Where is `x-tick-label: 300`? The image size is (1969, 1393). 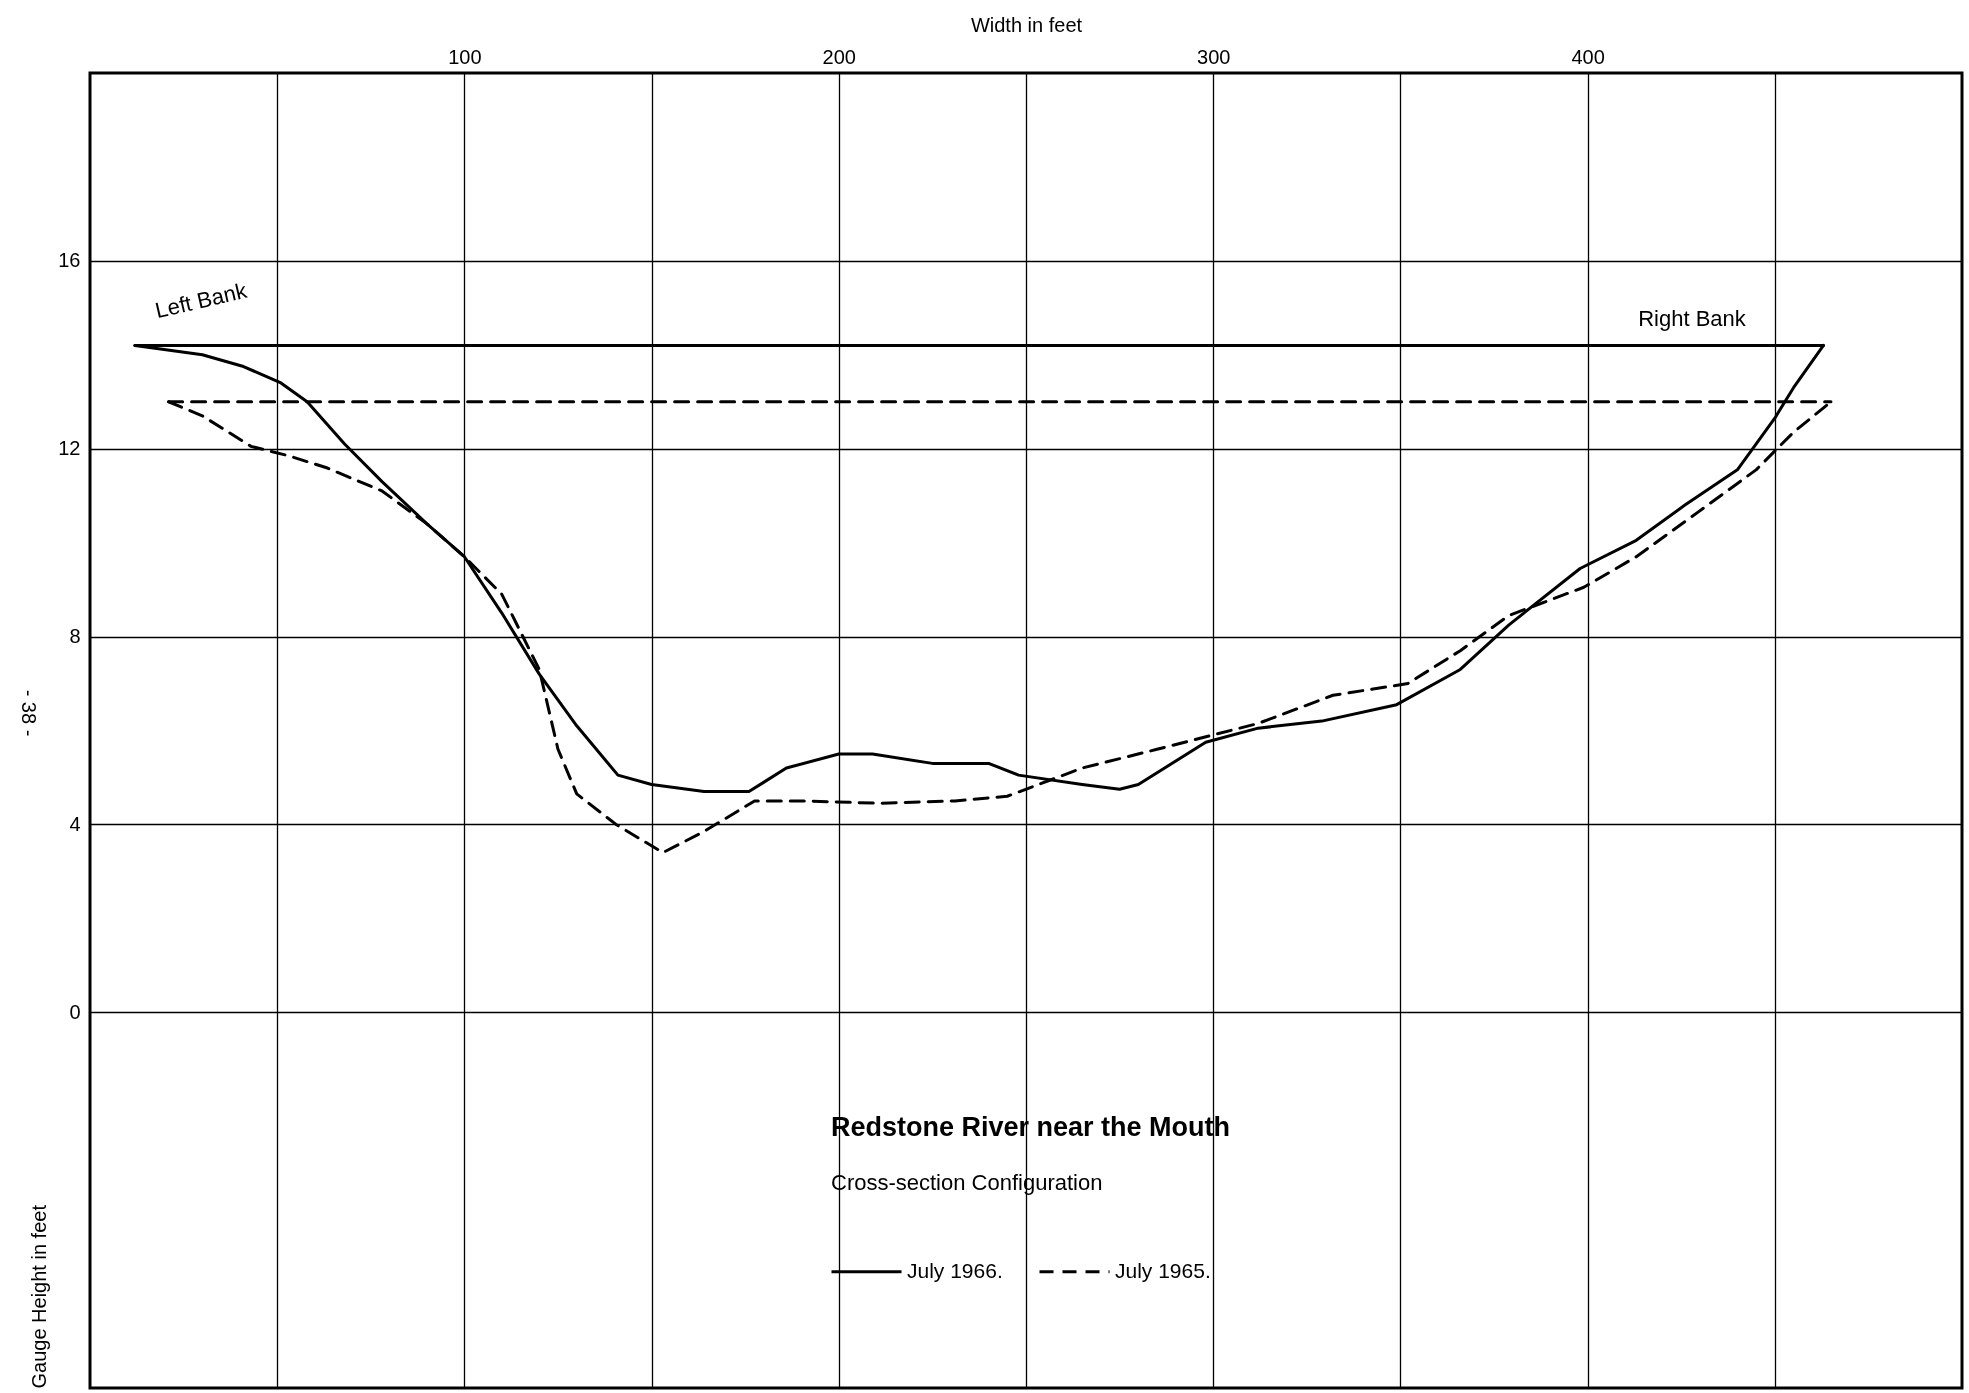 x-tick-label: 300 is located at coordinates (1214, 56).